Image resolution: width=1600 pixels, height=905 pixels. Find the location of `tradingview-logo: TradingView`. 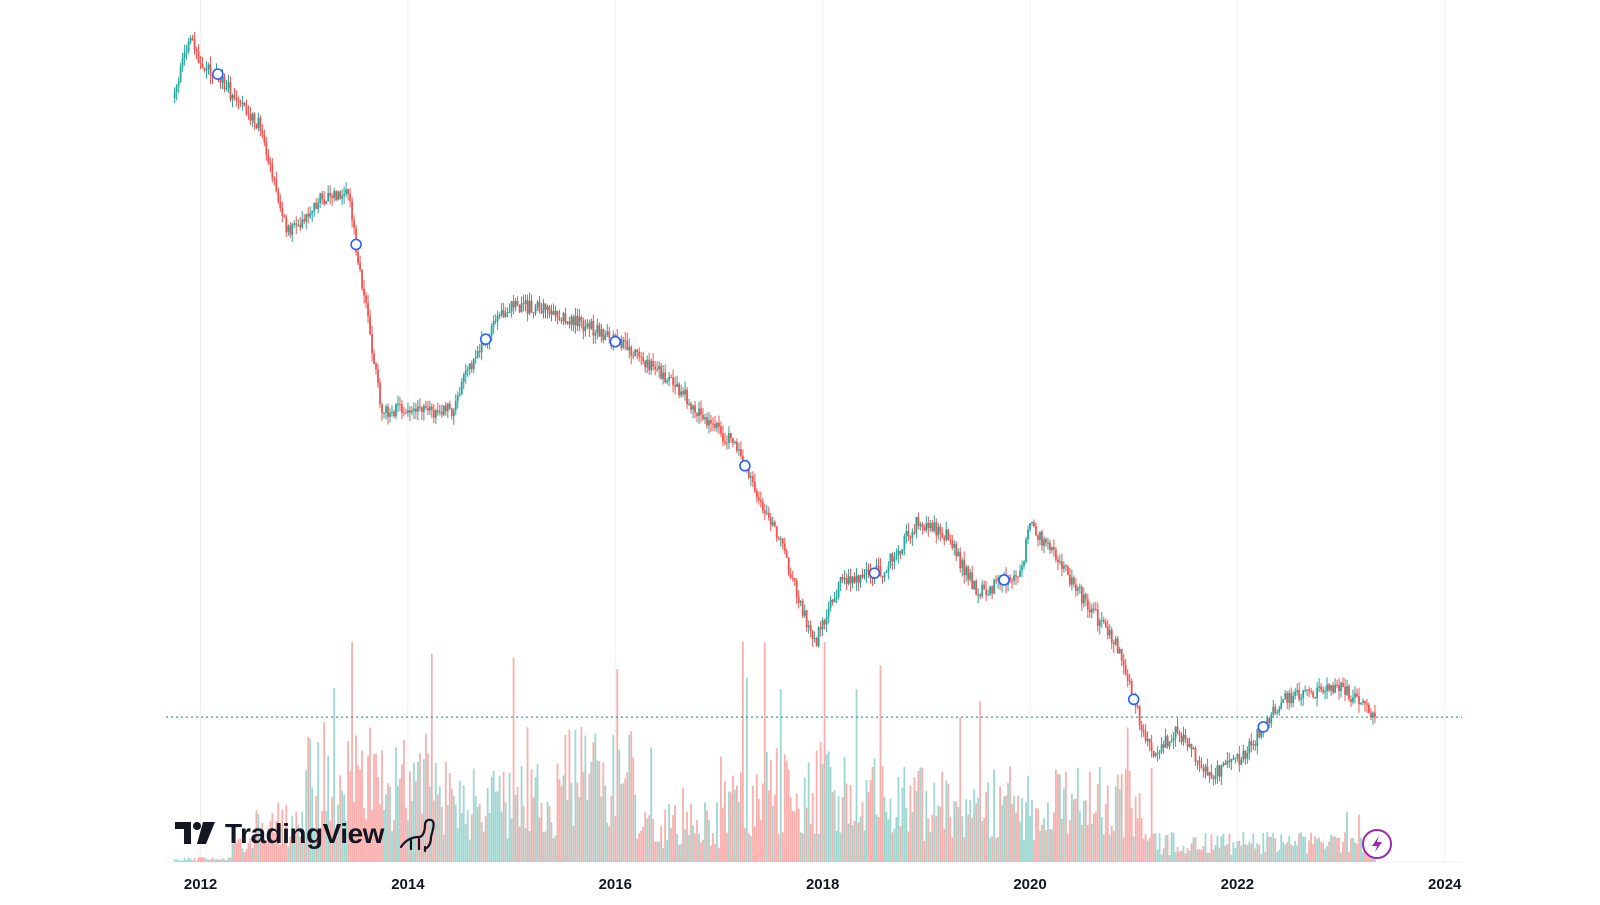

tradingview-logo: TradingView is located at coordinates (305, 835).